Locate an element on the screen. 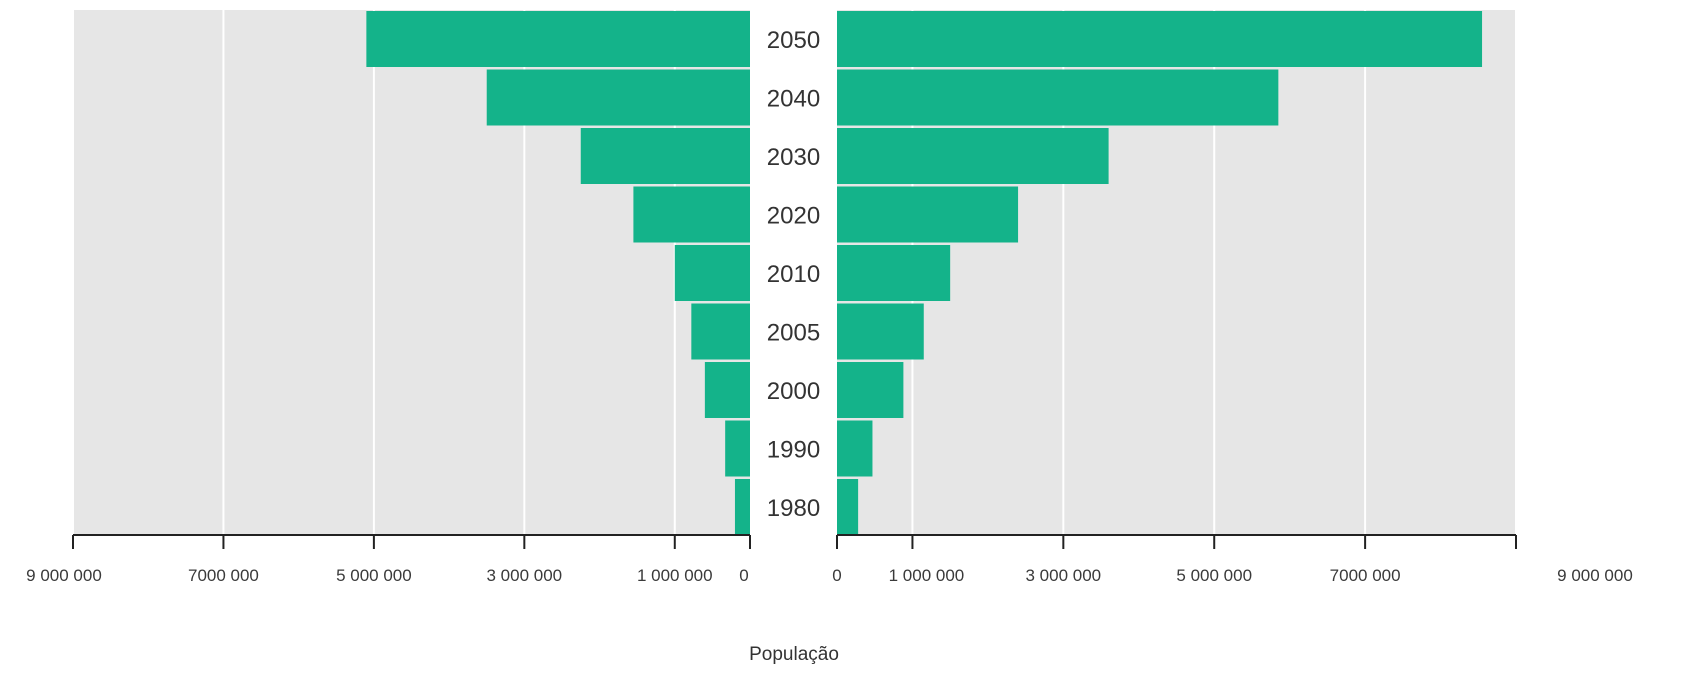 The width and height of the screenshot is (1703, 691). bar-left-2005 is located at coordinates (720, 331).